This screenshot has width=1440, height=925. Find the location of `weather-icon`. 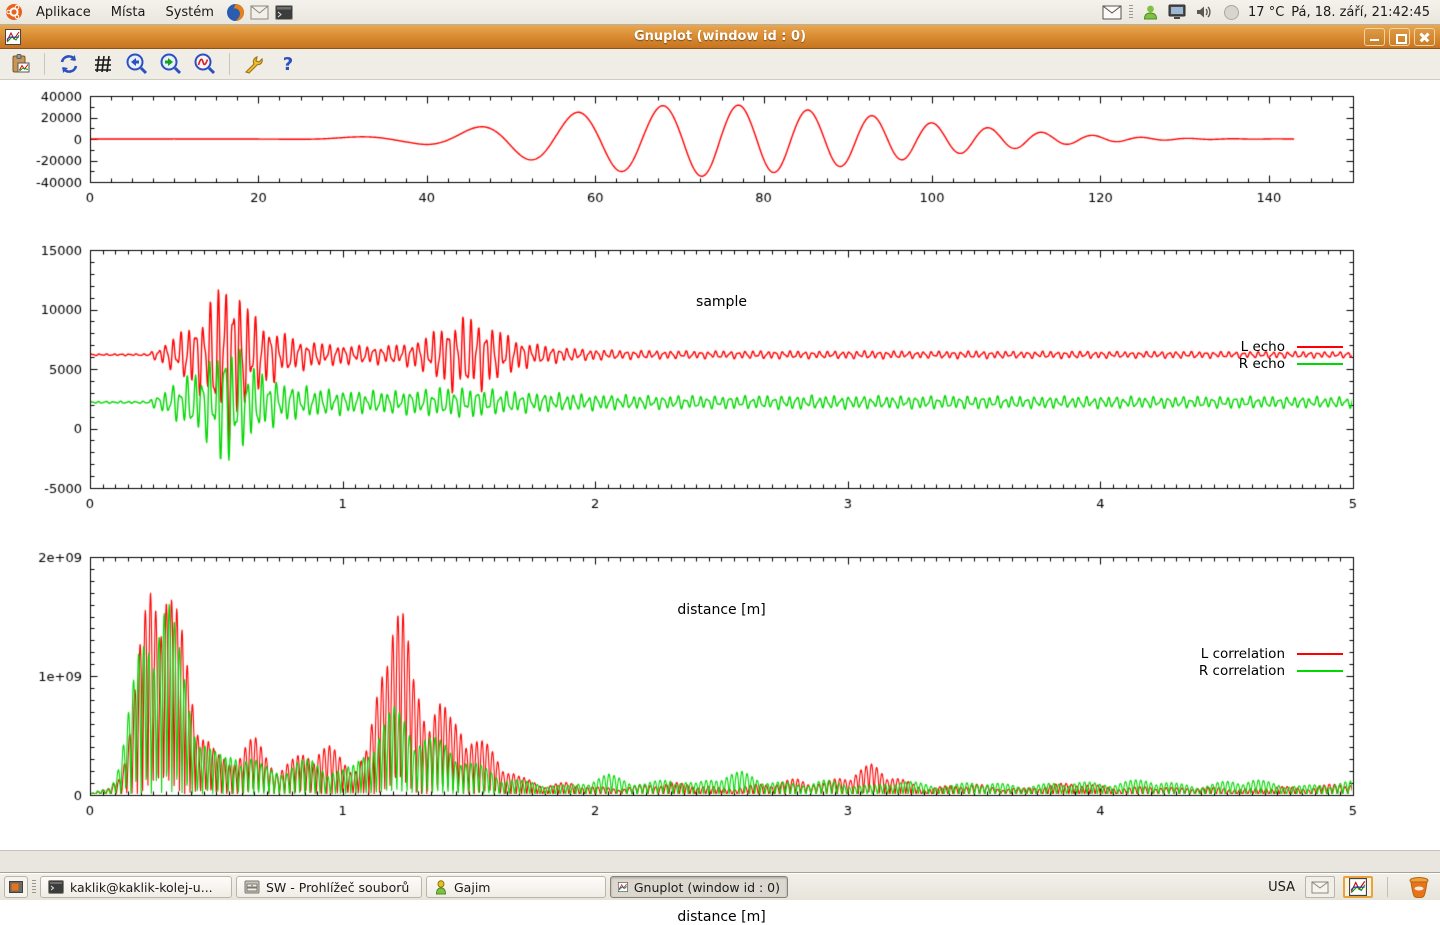

weather-icon is located at coordinates (1231, 12).